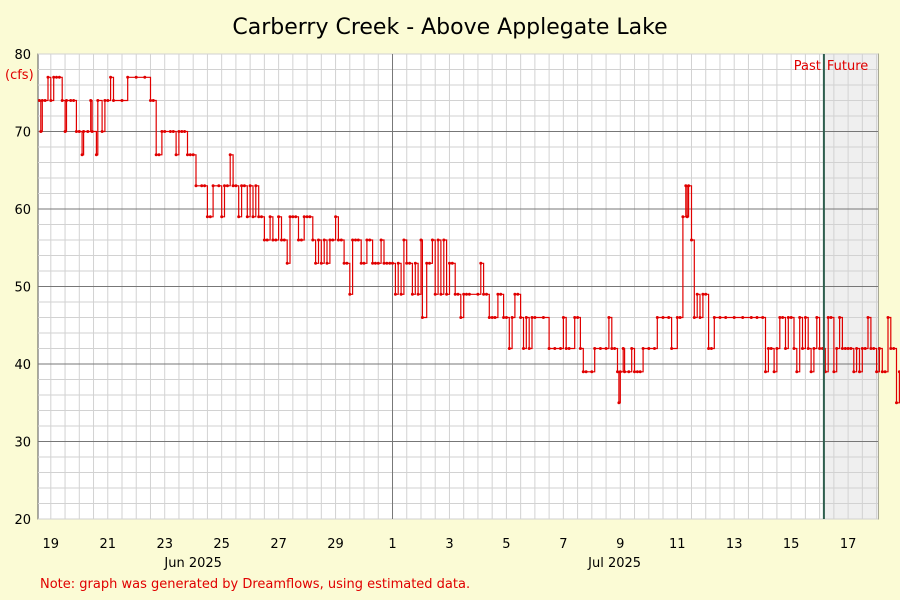 Image resolution: width=900 pixels, height=600 pixels. Describe the element at coordinates (563, 544) in the screenshot. I see `x-tick-label: 7` at that location.